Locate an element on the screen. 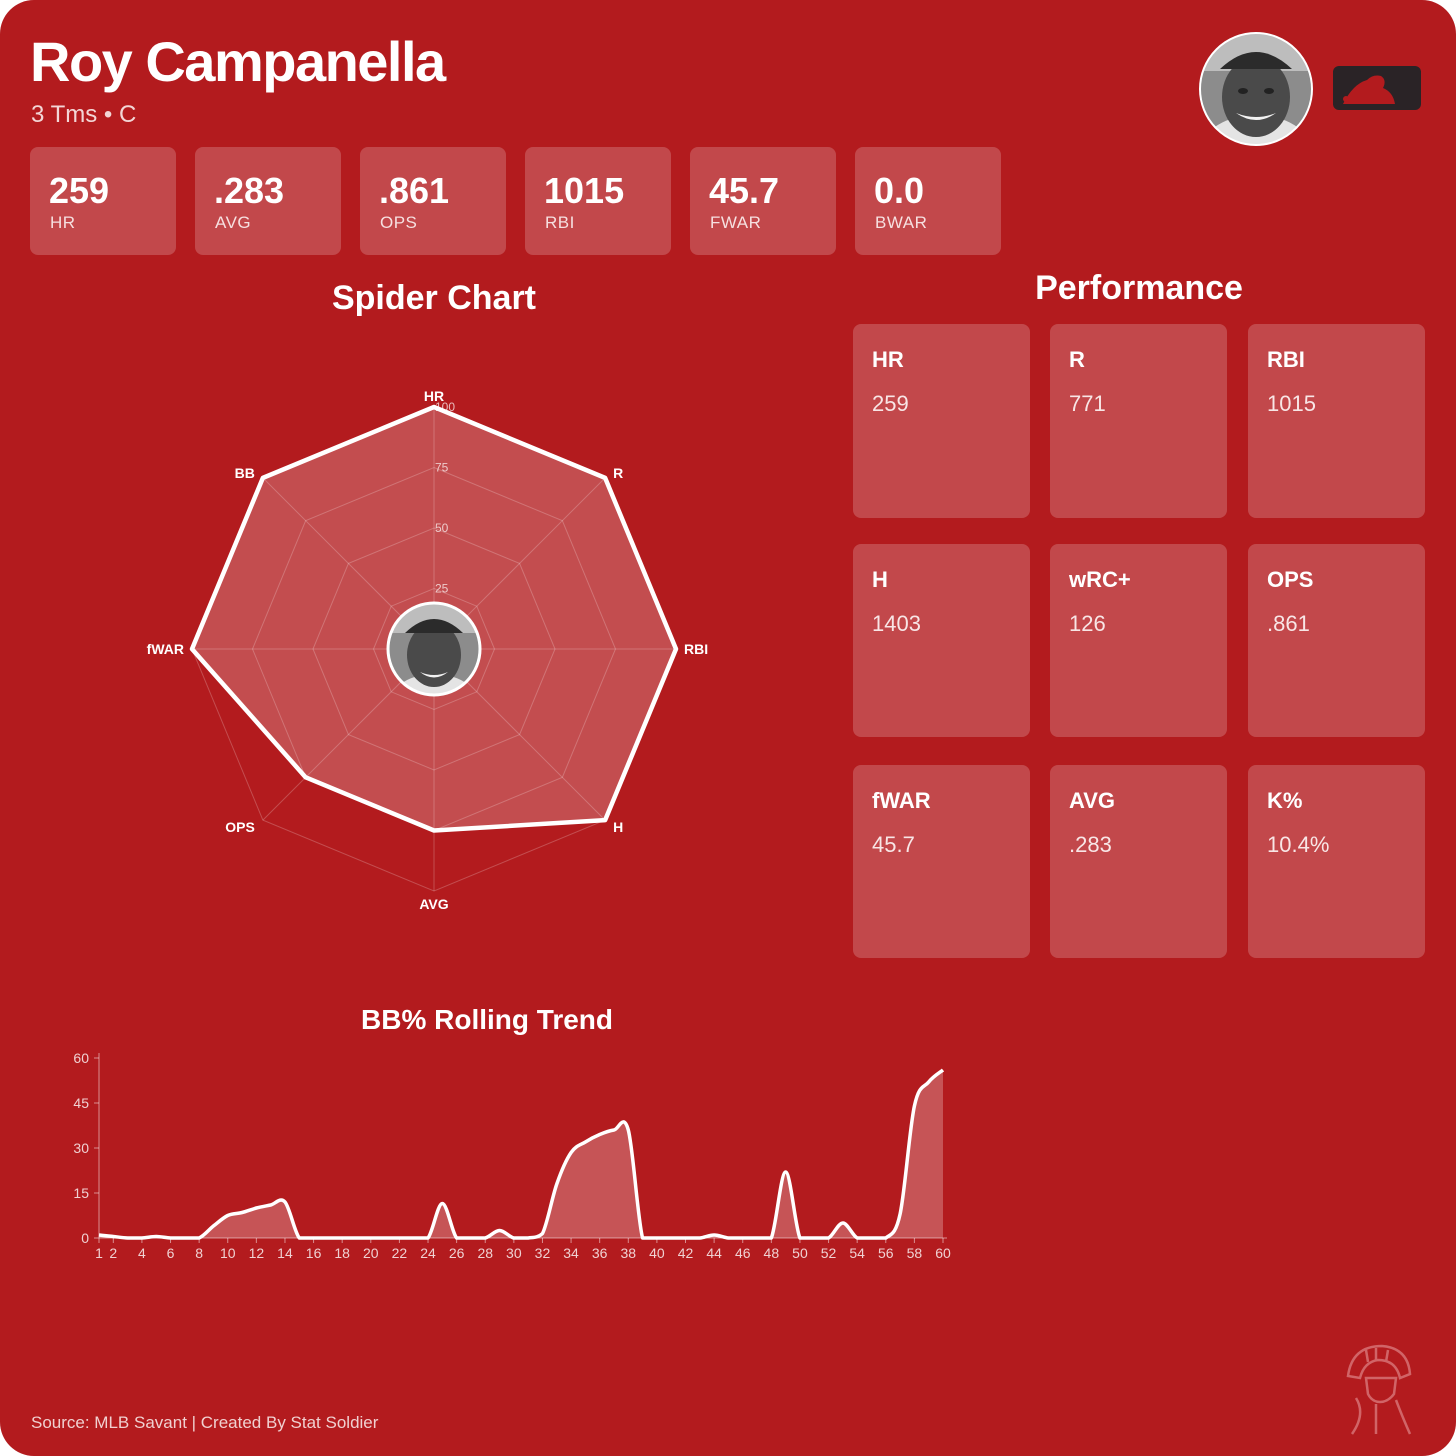 Image resolution: width=1456 pixels, height=1456 pixels. radar-tick-label: 50 is located at coordinates (442, 528).